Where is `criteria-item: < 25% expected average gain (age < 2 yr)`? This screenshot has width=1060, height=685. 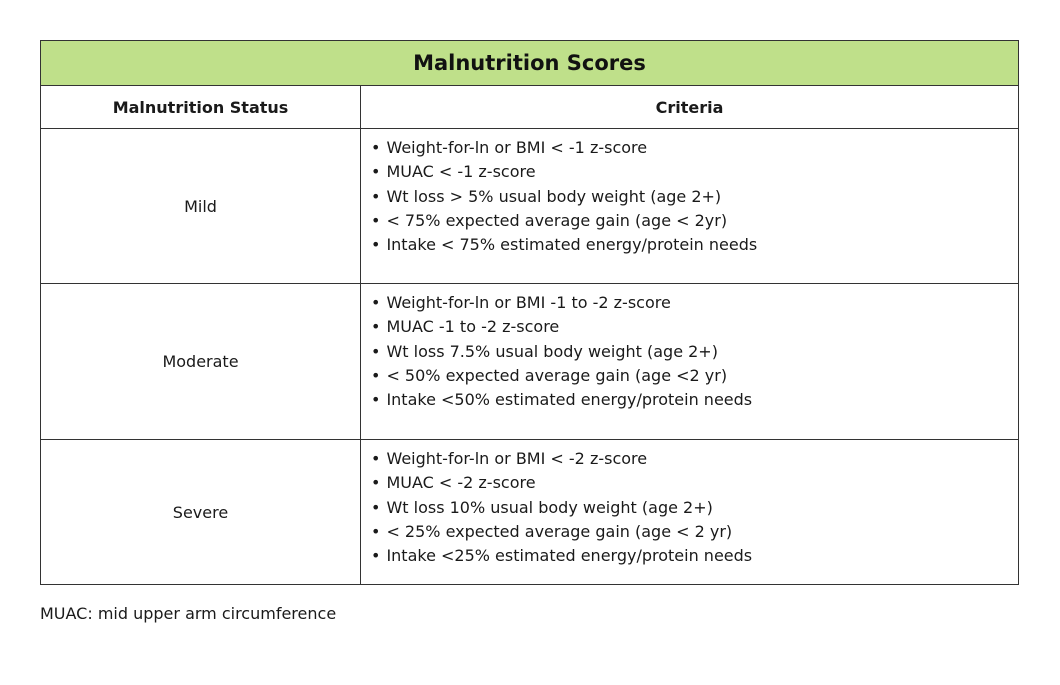
criteria-item: < 25% expected average gain (age < 2 yr) is located at coordinates (561, 532).